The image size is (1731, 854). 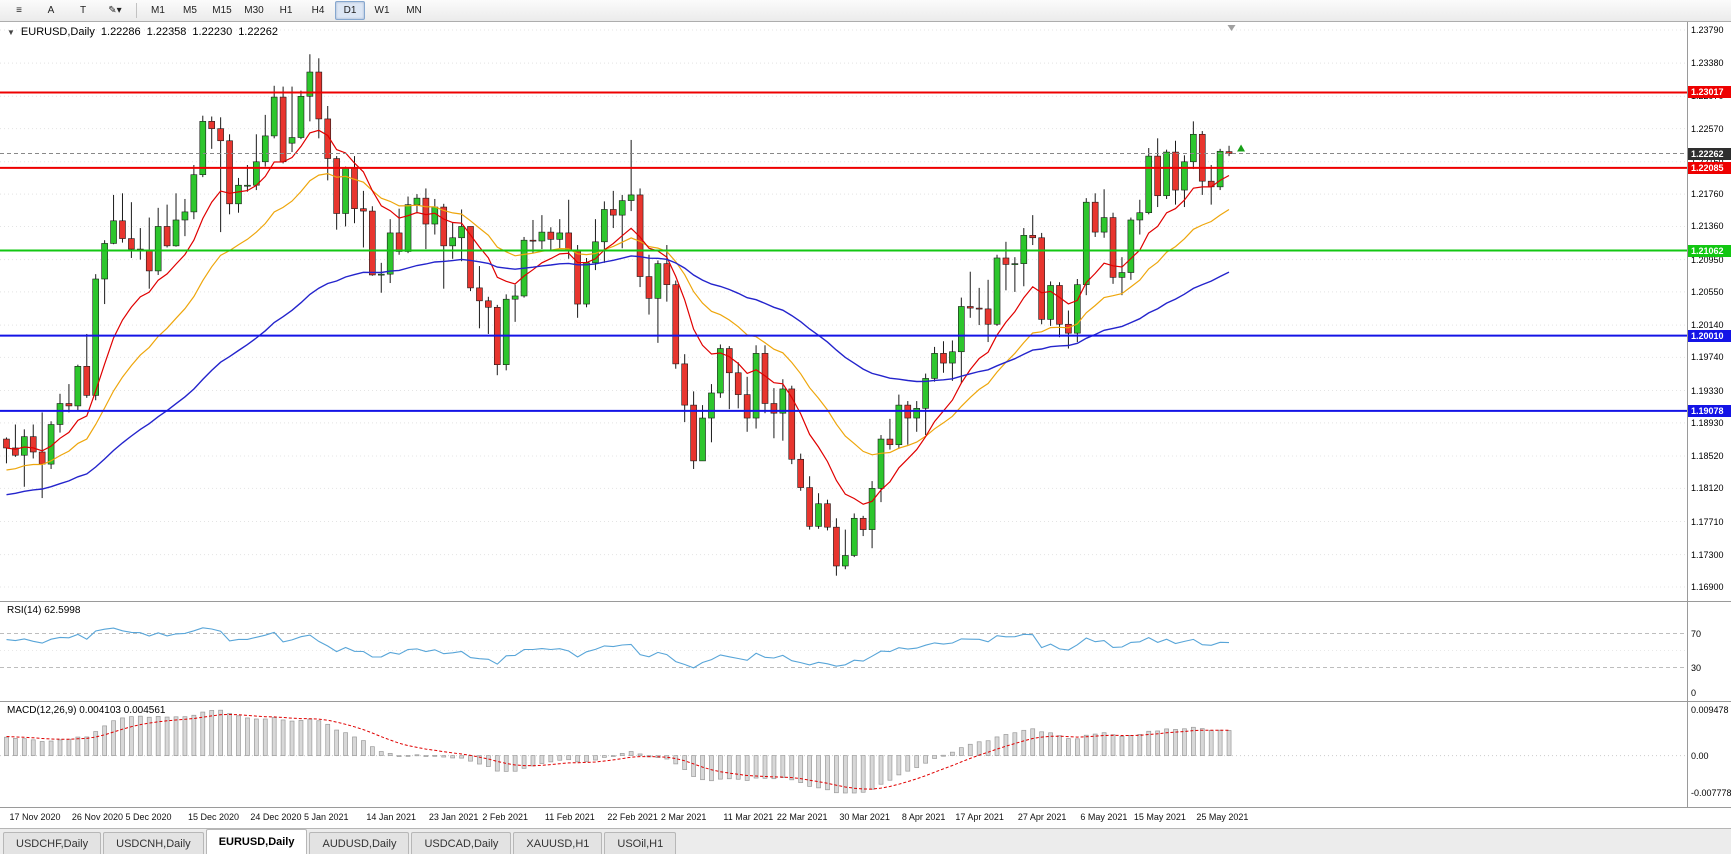 What do you see at coordinates (258, 32) in the screenshot?
I see `ohlc-close: 1.22262` at bounding box center [258, 32].